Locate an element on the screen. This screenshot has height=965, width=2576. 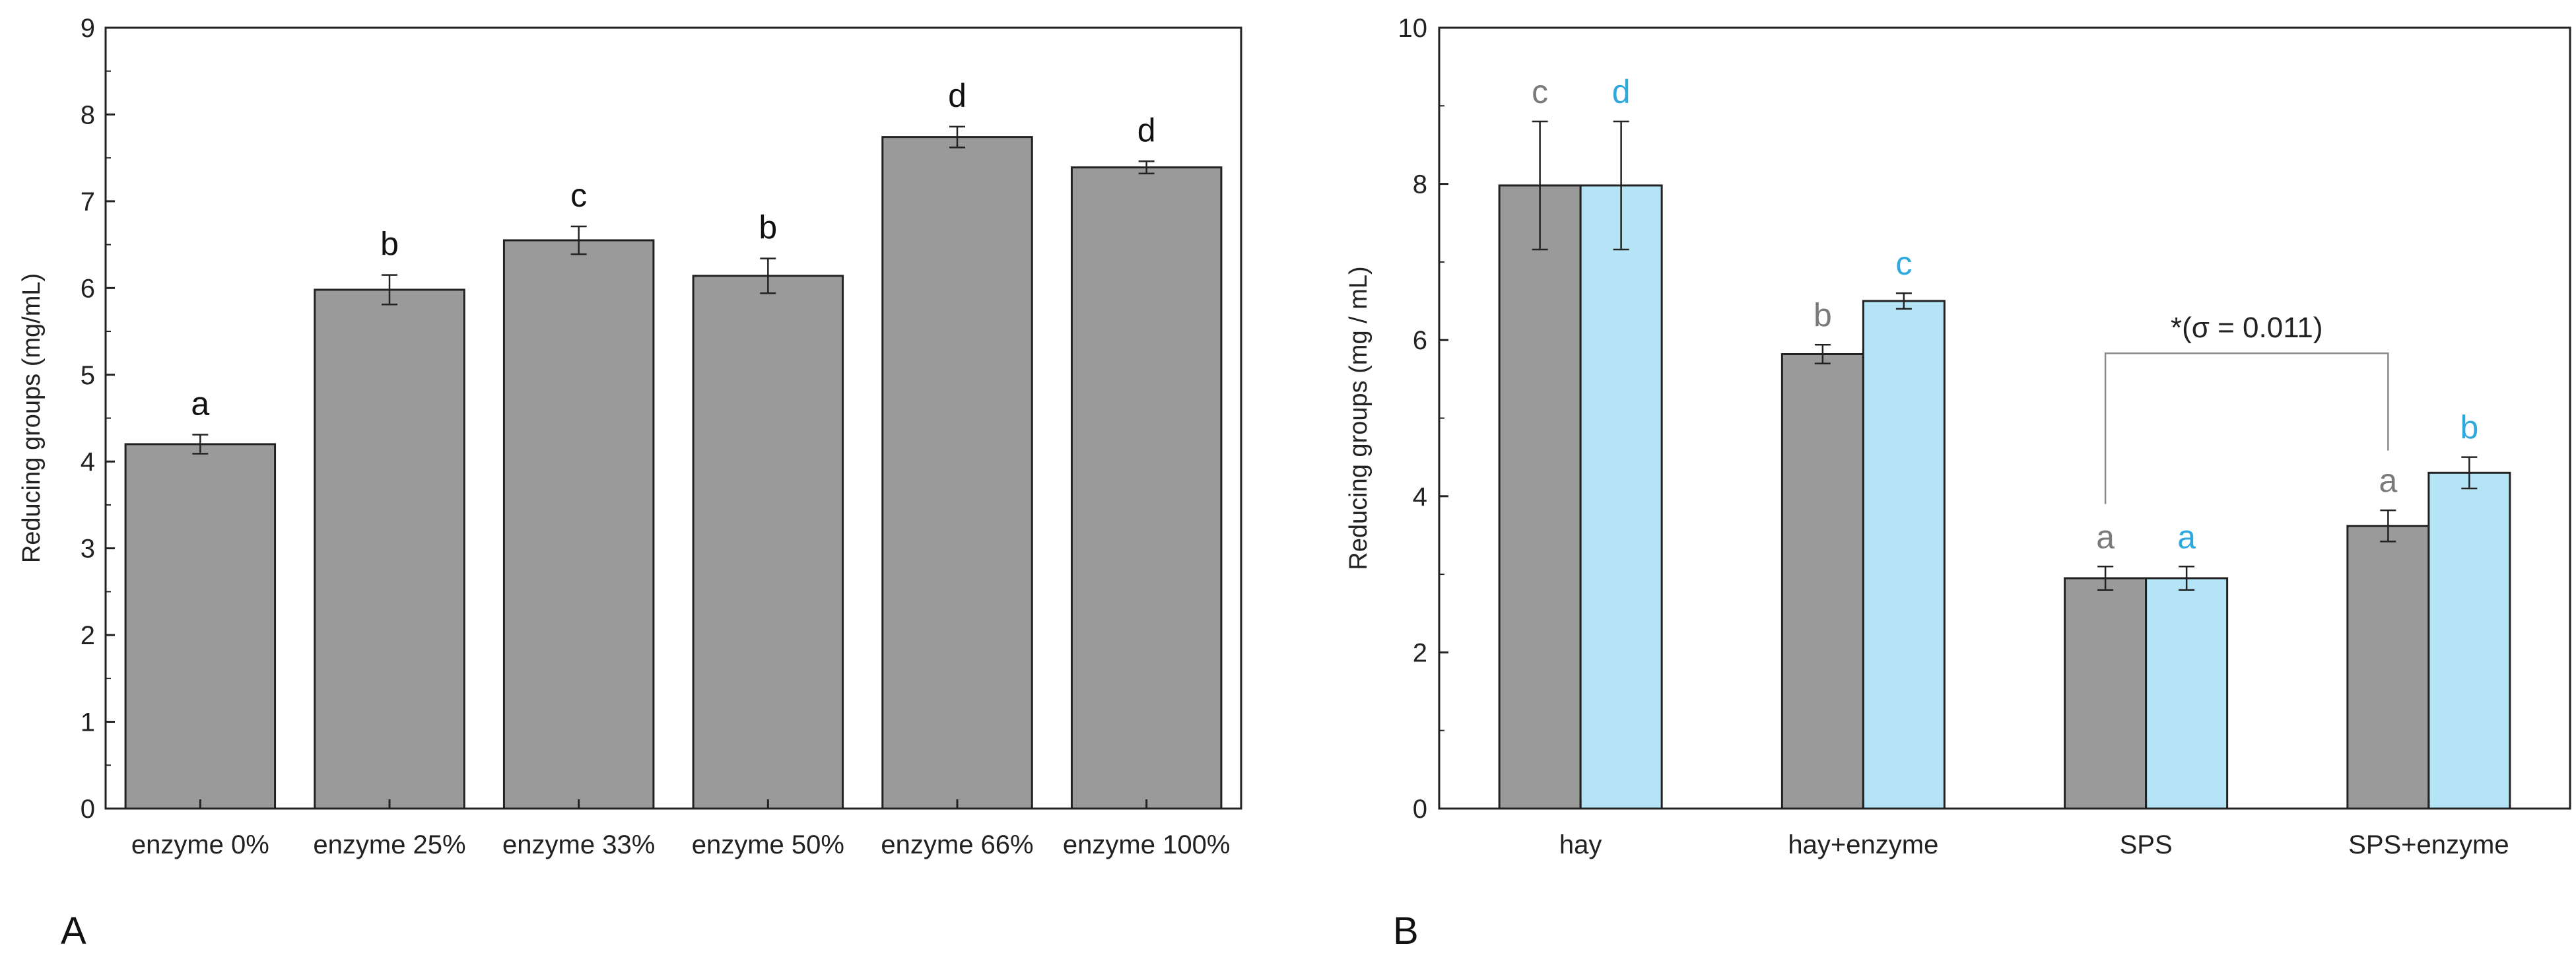
significance-letter-b-gray-0: c is located at coordinates (1540, 91).